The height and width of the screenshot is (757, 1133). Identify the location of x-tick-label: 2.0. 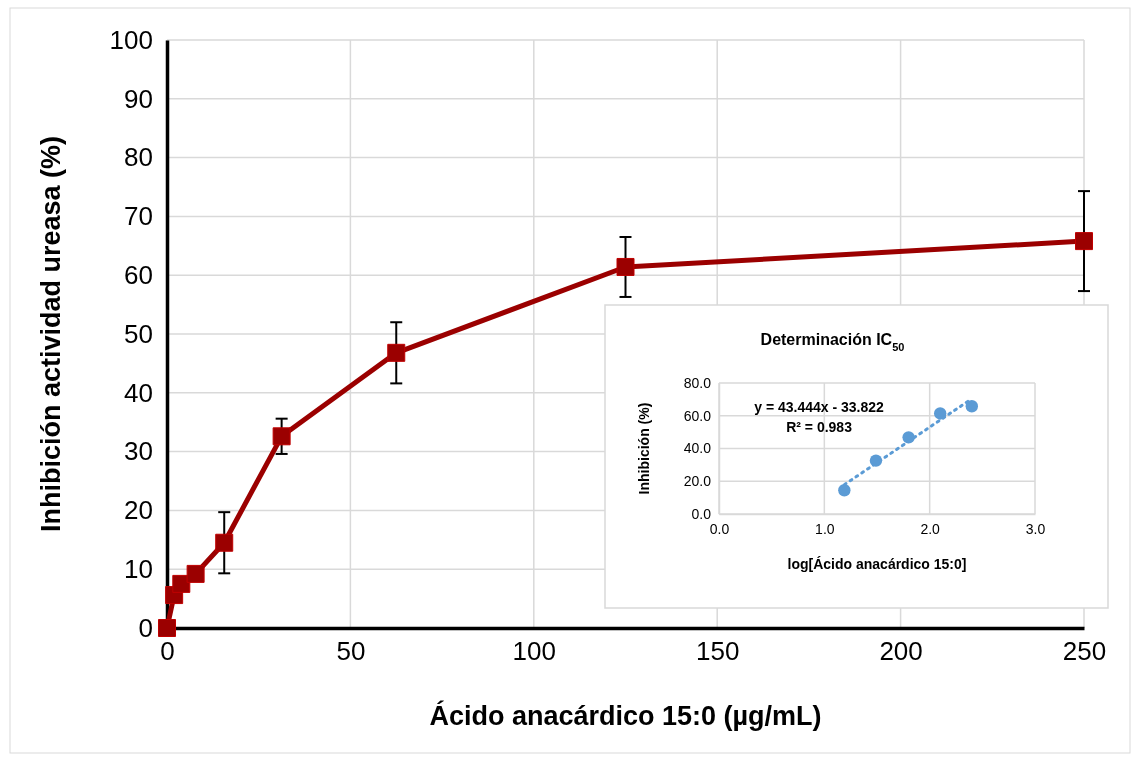
(930, 528).